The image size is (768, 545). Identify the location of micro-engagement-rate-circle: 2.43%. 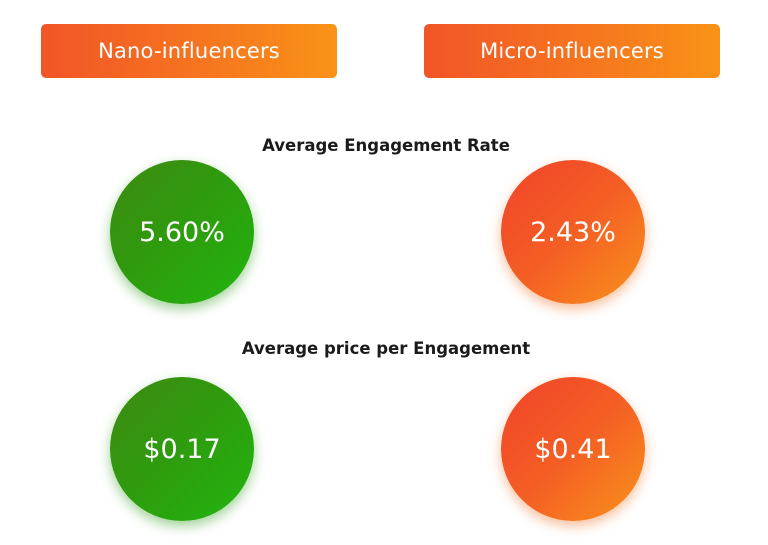
(573, 232).